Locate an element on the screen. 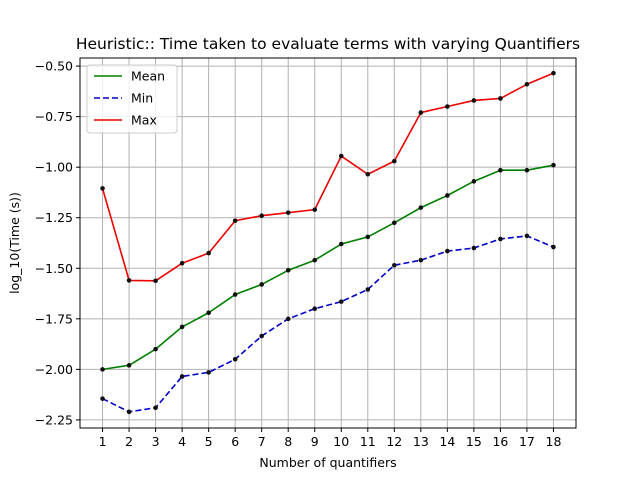  y-tick-label: −0.50 is located at coordinates (54, 66).